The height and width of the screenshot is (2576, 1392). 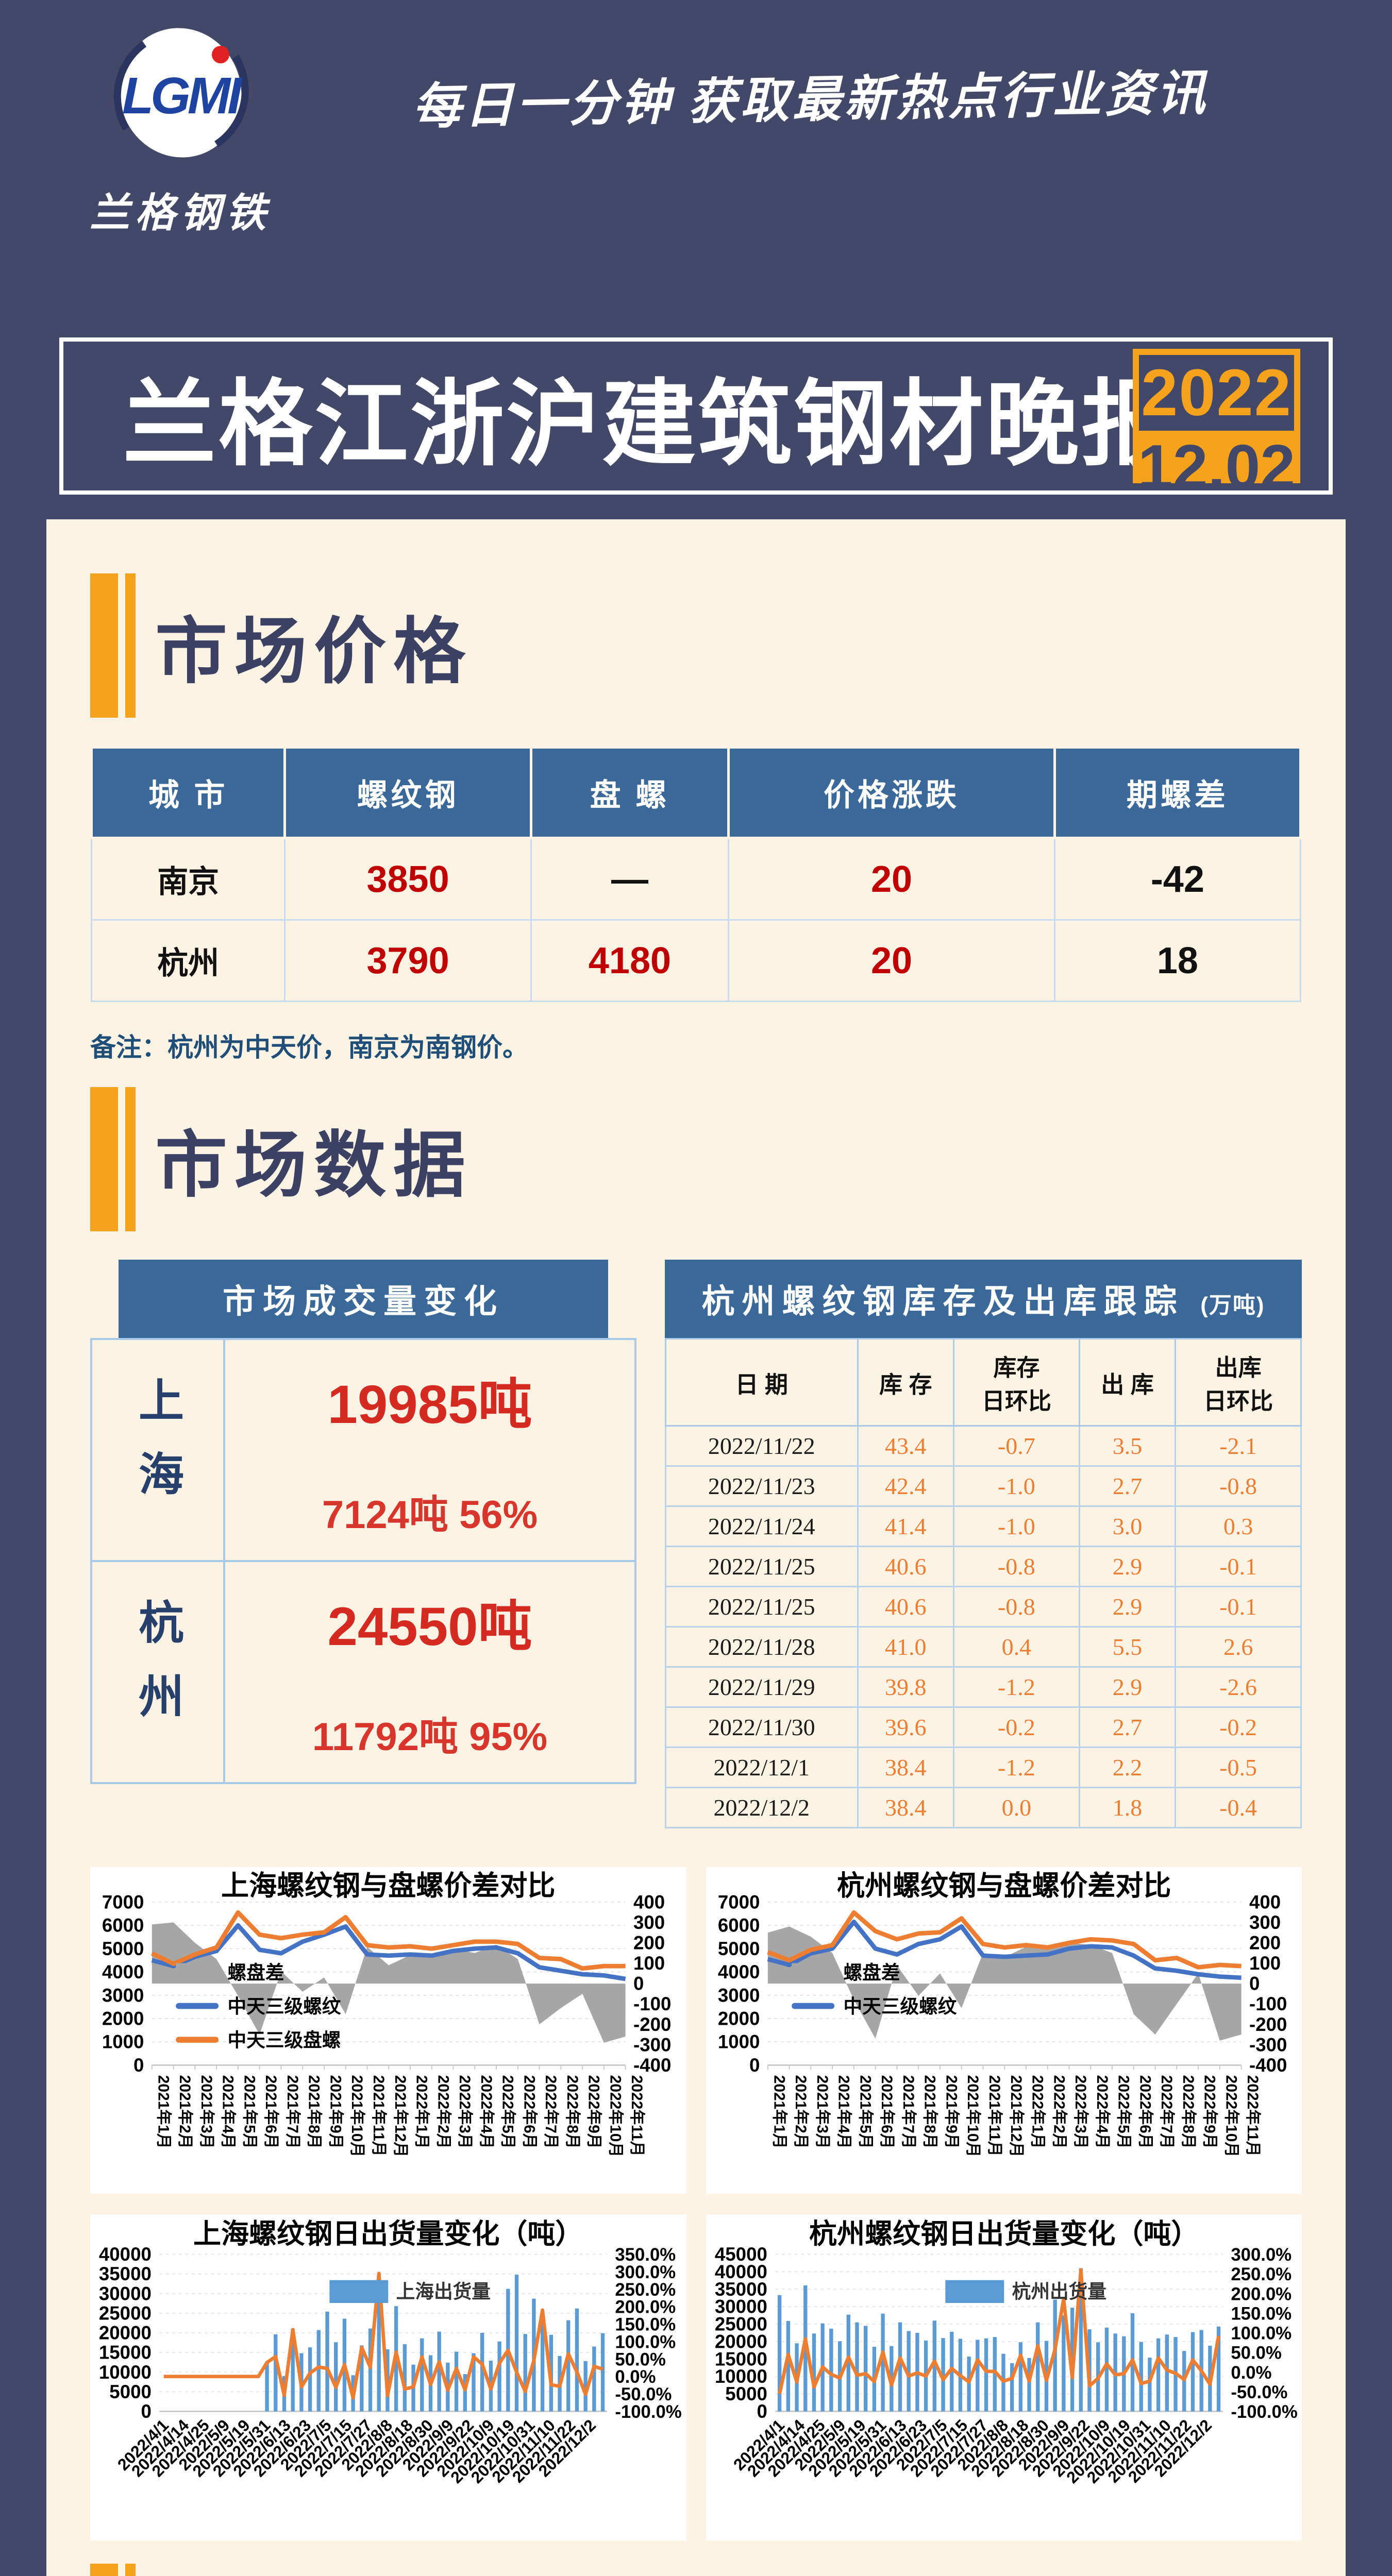 I want to click on cell-rebar-price: 3790, so click(x=408, y=960).